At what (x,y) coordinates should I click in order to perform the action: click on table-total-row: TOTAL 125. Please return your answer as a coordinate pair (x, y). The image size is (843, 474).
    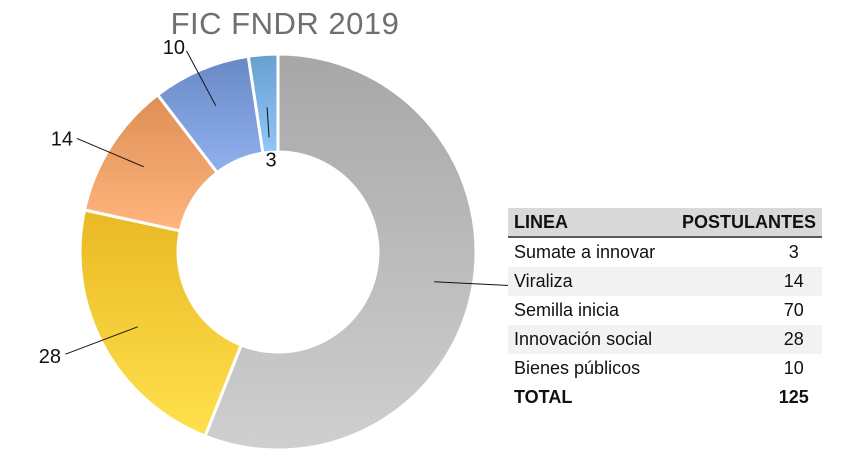
    Looking at the image, I should click on (665, 397).